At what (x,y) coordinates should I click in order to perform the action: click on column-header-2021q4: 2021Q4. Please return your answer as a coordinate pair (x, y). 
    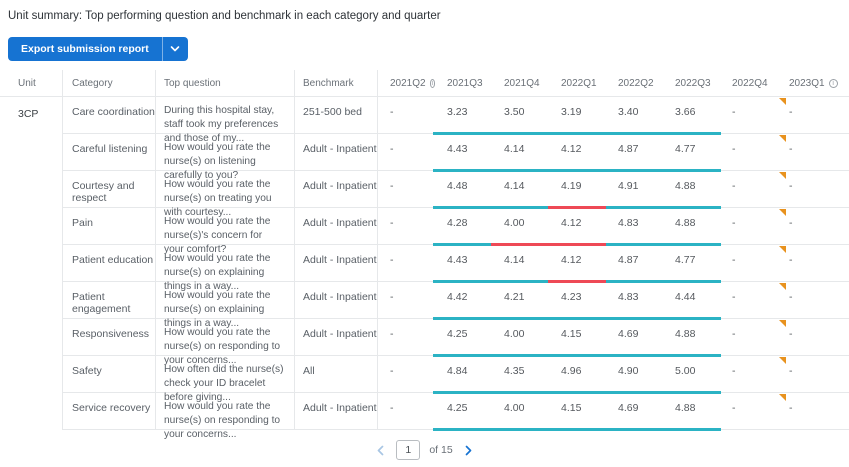
    Looking at the image, I should click on (522, 83).